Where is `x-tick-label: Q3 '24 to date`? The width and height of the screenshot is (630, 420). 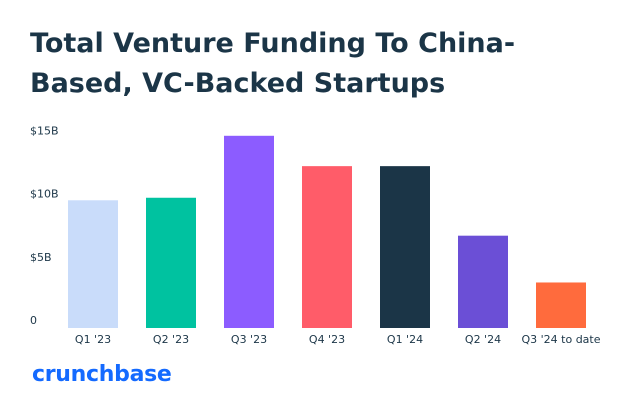 x-tick-label: Q3 '24 to date is located at coordinates (560, 339).